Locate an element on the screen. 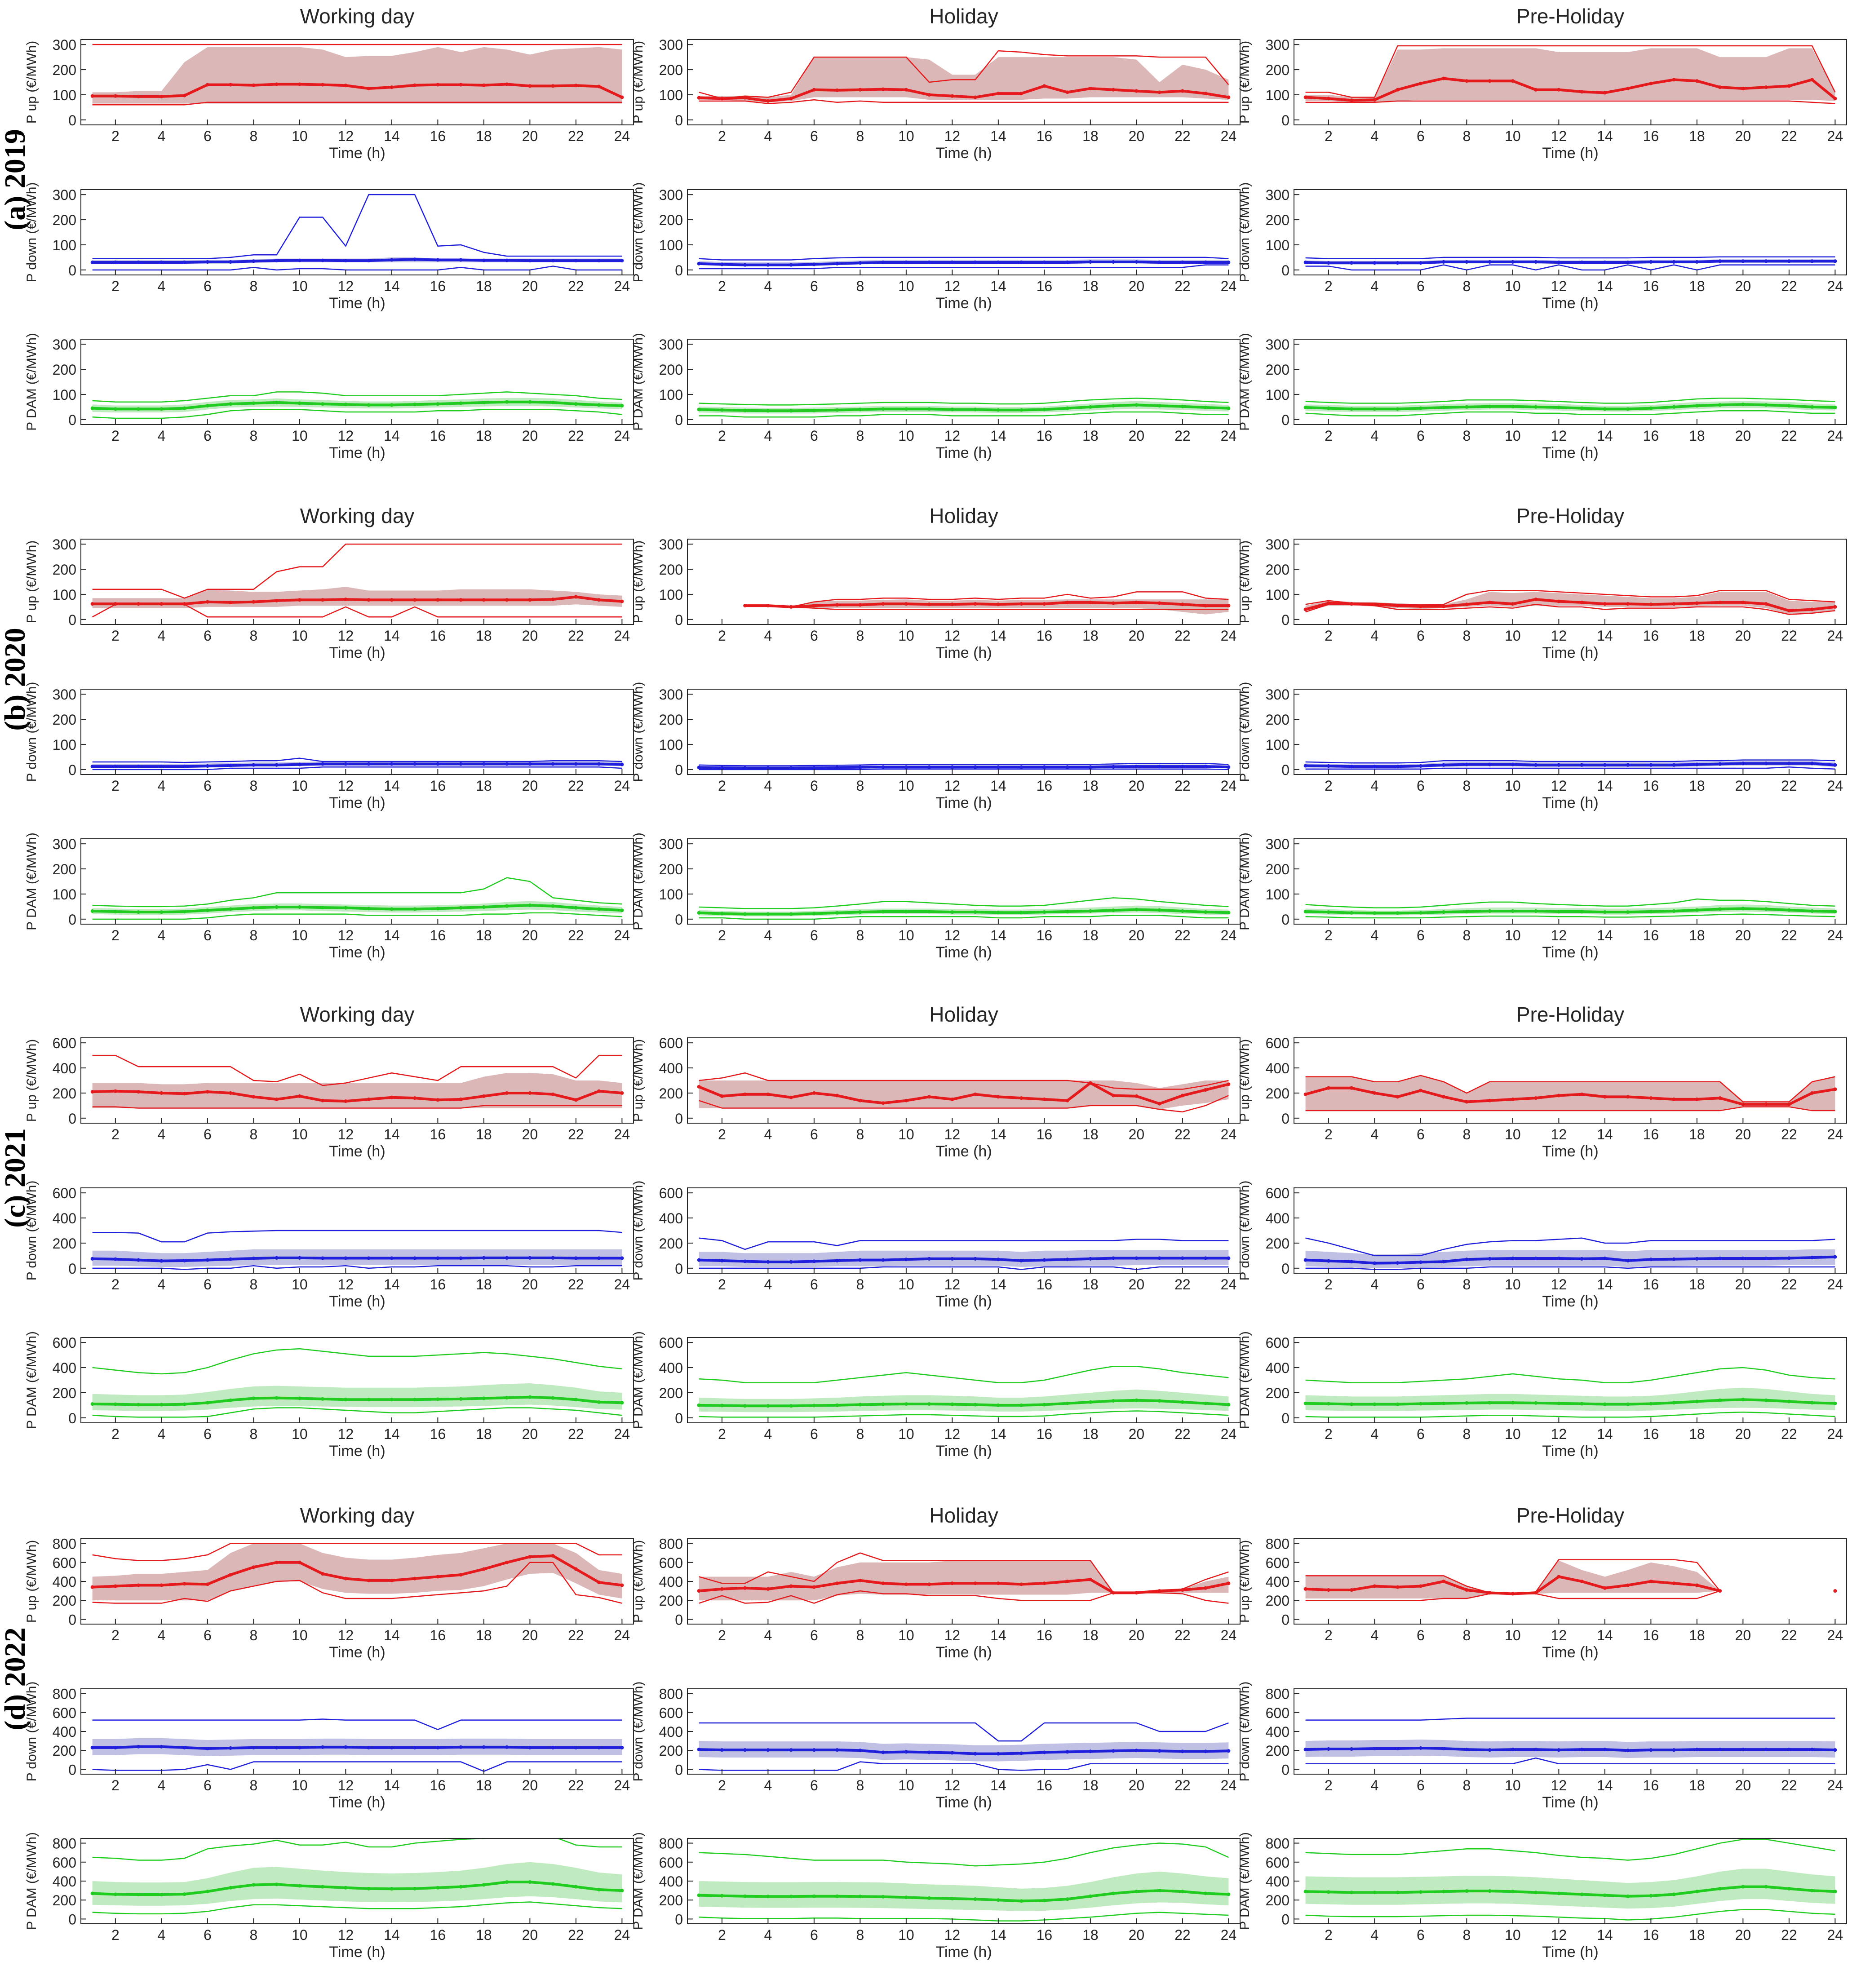 Image resolution: width=1861 pixels, height=1988 pixels. column-title: Pre-Holiday is located at coordinates (1570, 16).